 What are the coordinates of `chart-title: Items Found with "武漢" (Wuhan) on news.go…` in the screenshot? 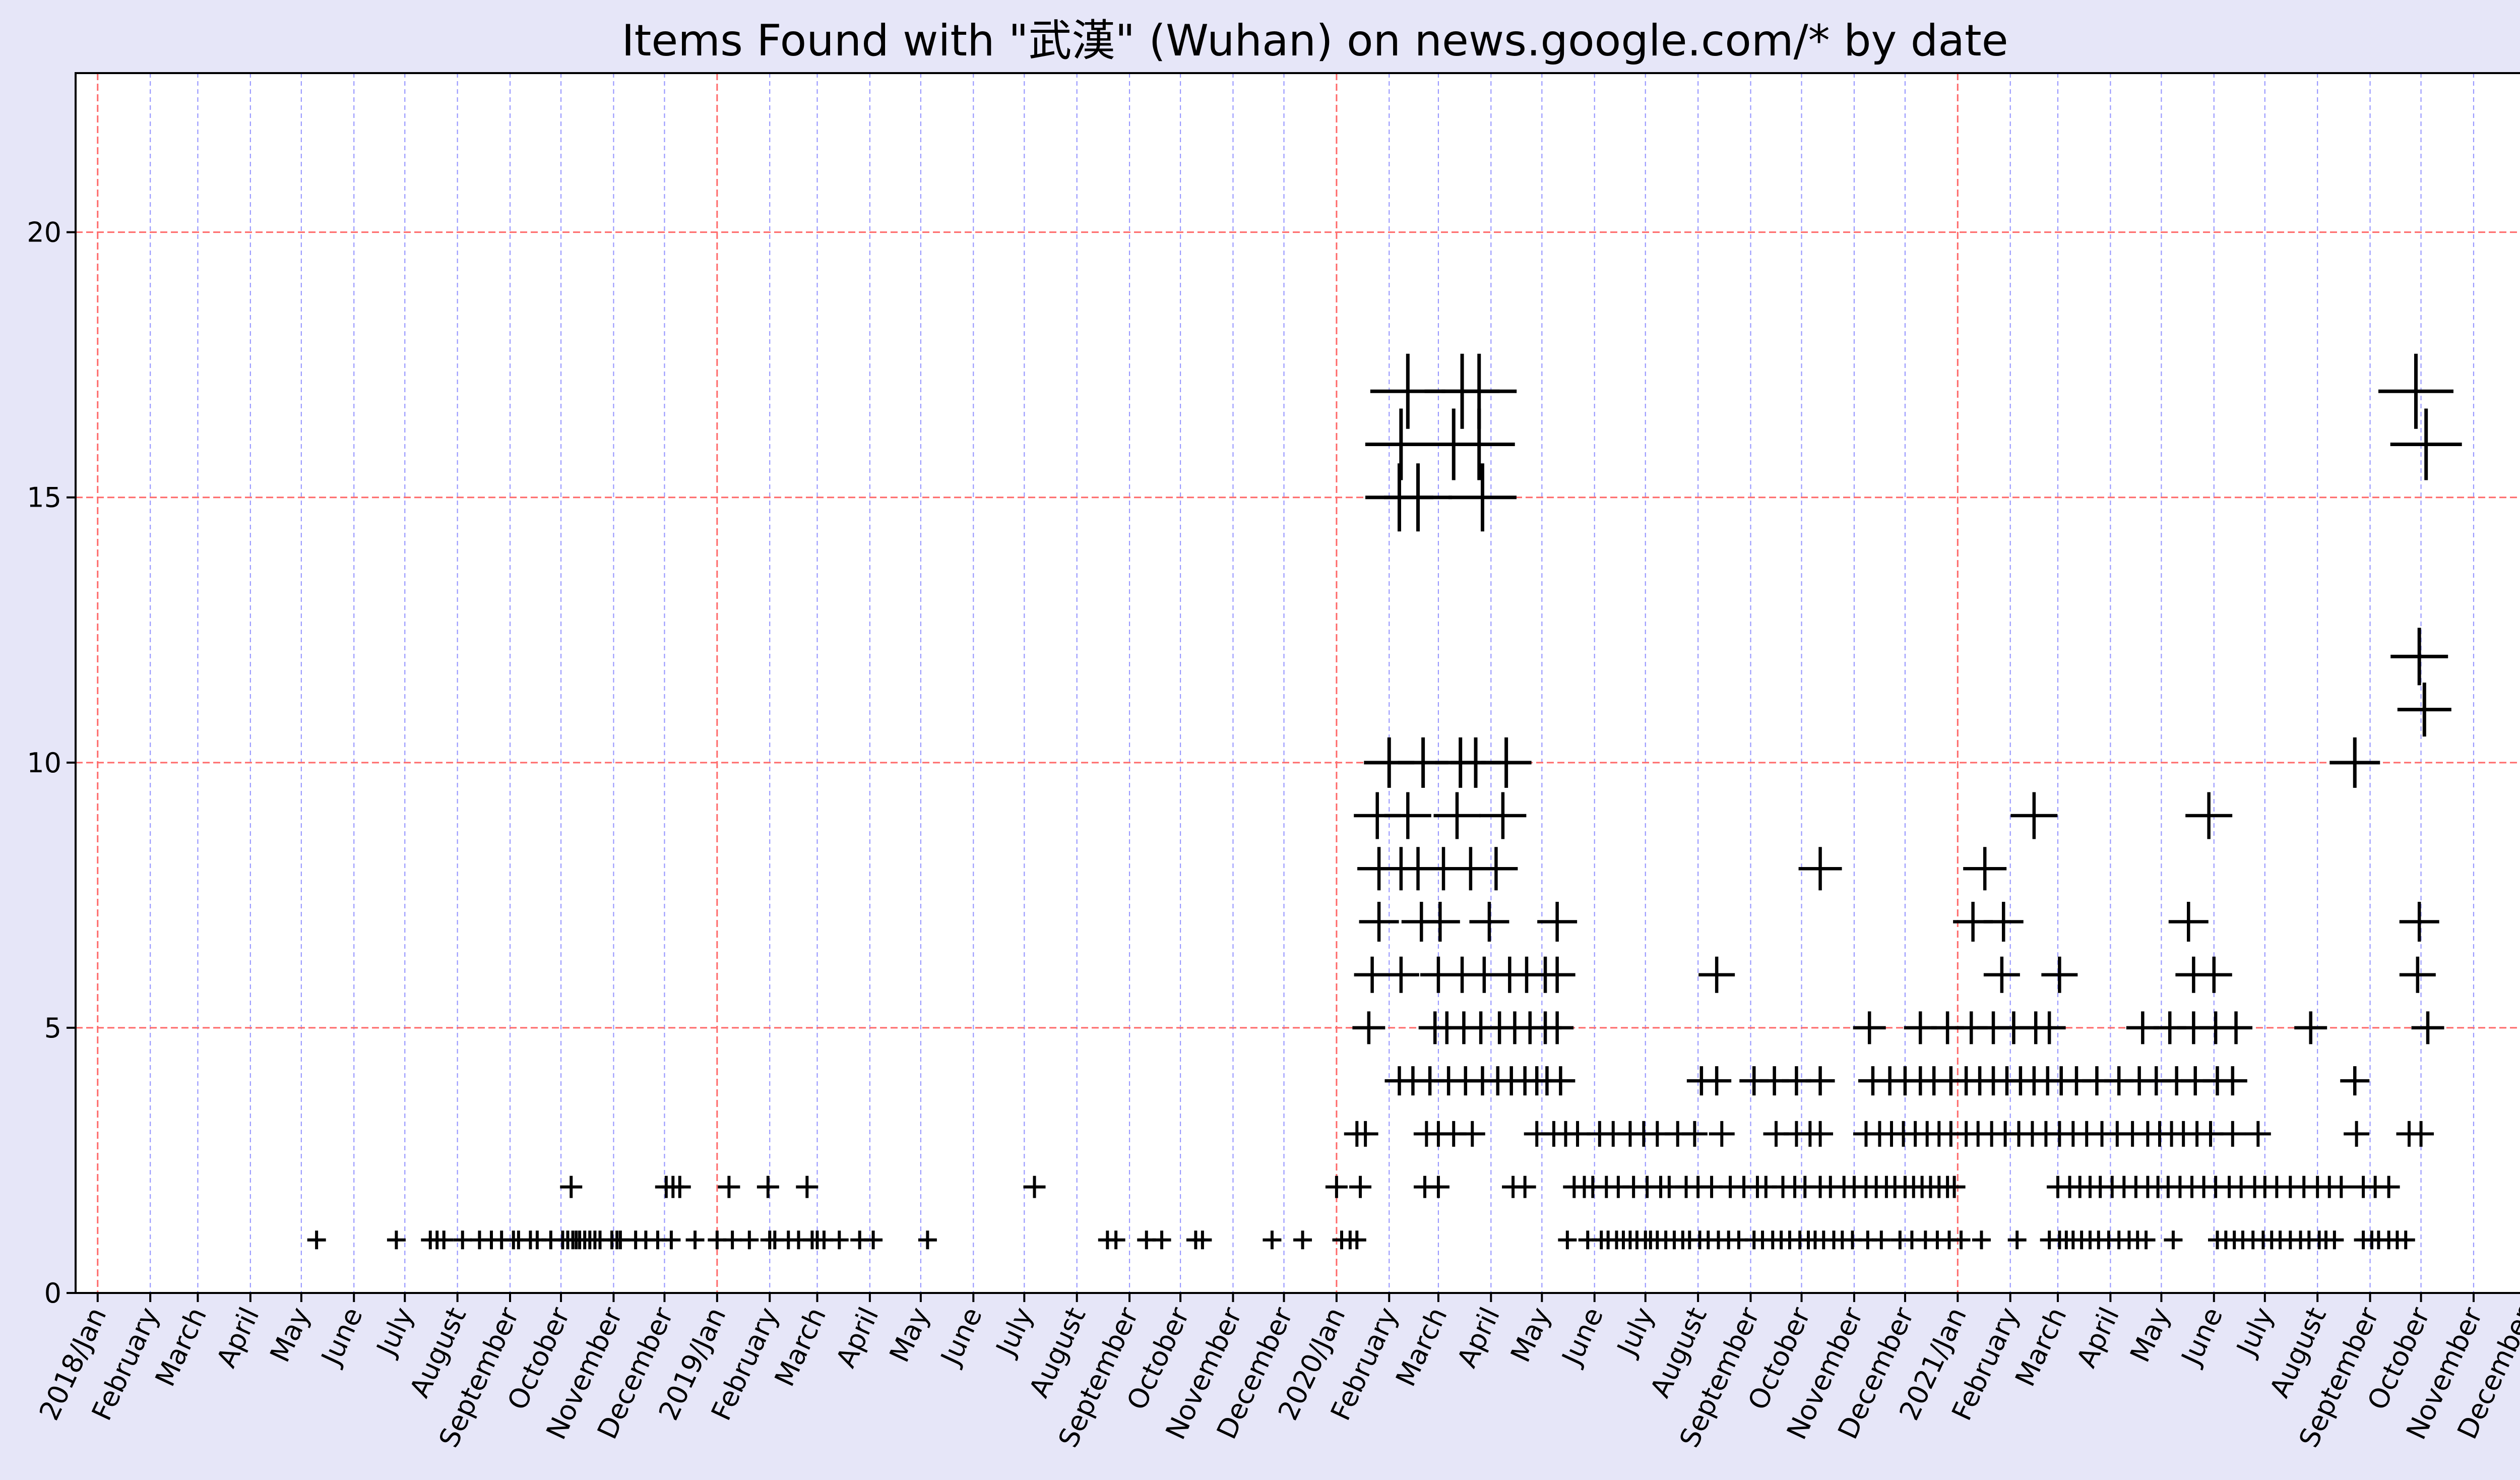 It's located at (1314, 41).